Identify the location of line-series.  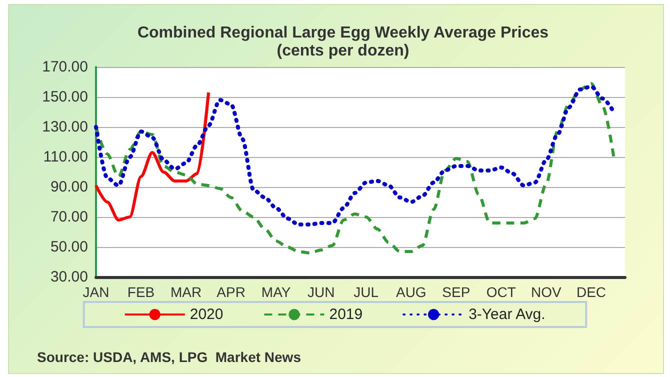
(152, 156).